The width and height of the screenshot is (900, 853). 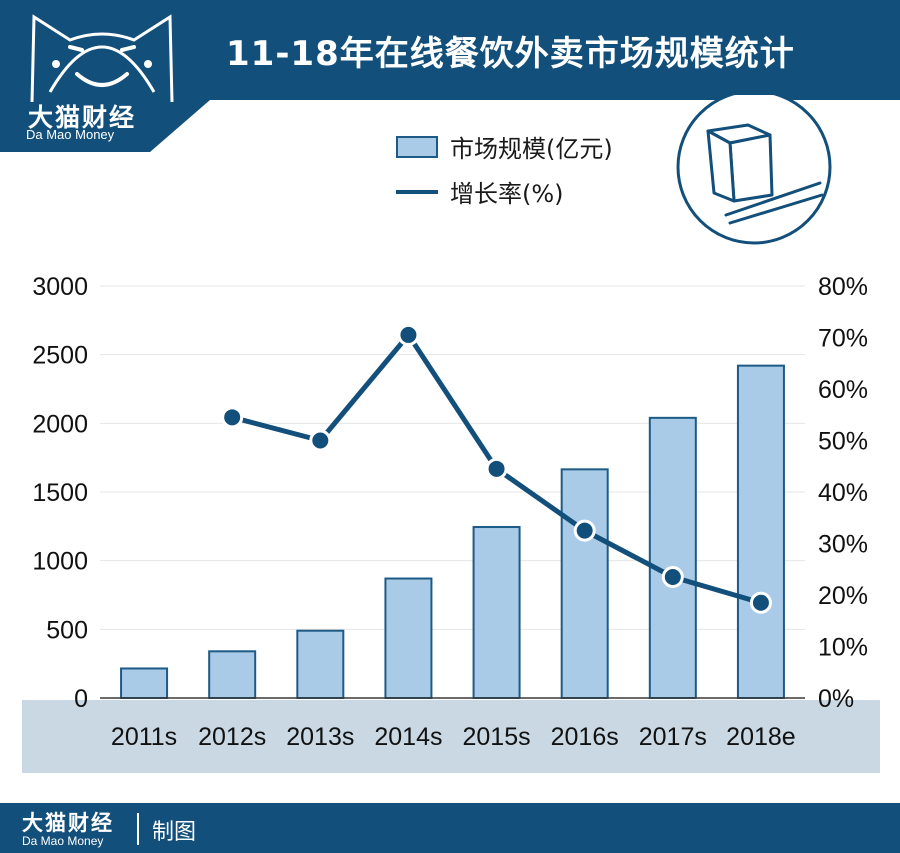 What do you see at coordinates (60, 424) in the screenshot?
I see `y-left-tick-label: 2000` at bounding box center [60, 424].